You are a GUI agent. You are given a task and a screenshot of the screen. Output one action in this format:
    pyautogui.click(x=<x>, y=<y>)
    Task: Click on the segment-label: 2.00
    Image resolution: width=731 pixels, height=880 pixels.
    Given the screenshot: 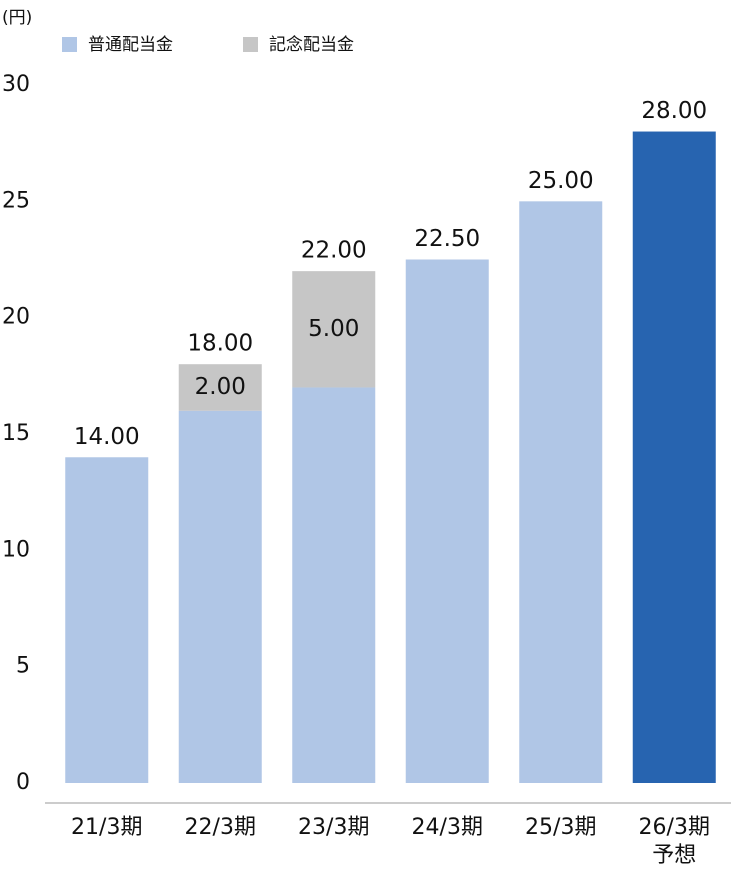 What is the action you would take?
    pyautogui.click(x=220, y=387)
    